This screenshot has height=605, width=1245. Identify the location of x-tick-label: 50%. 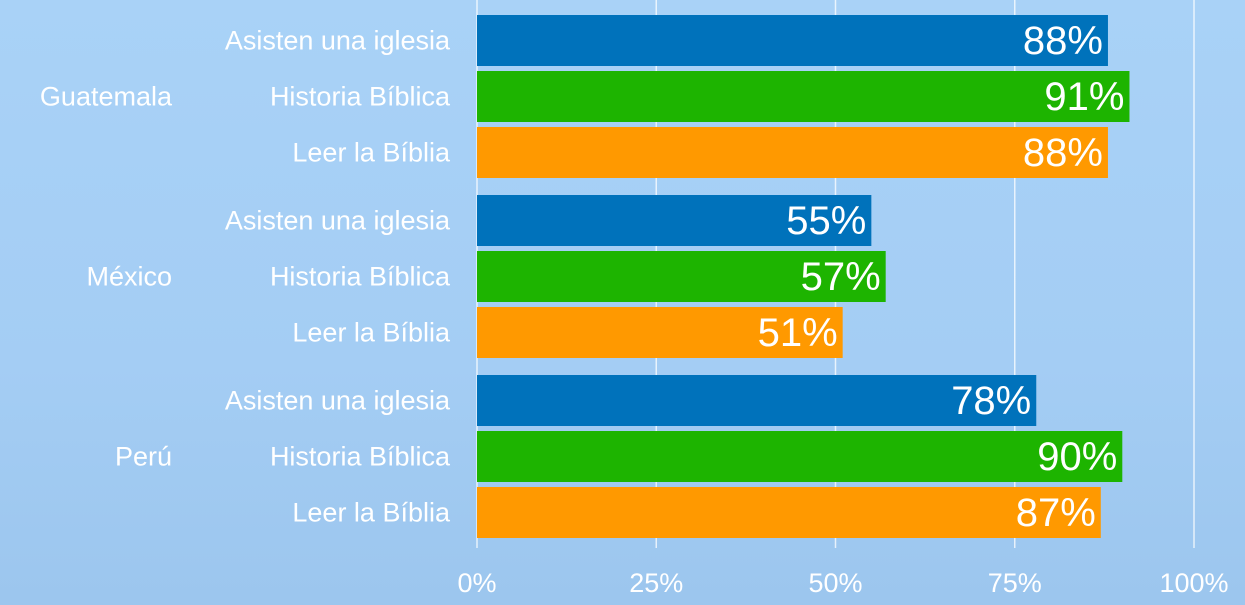
(835, 583).